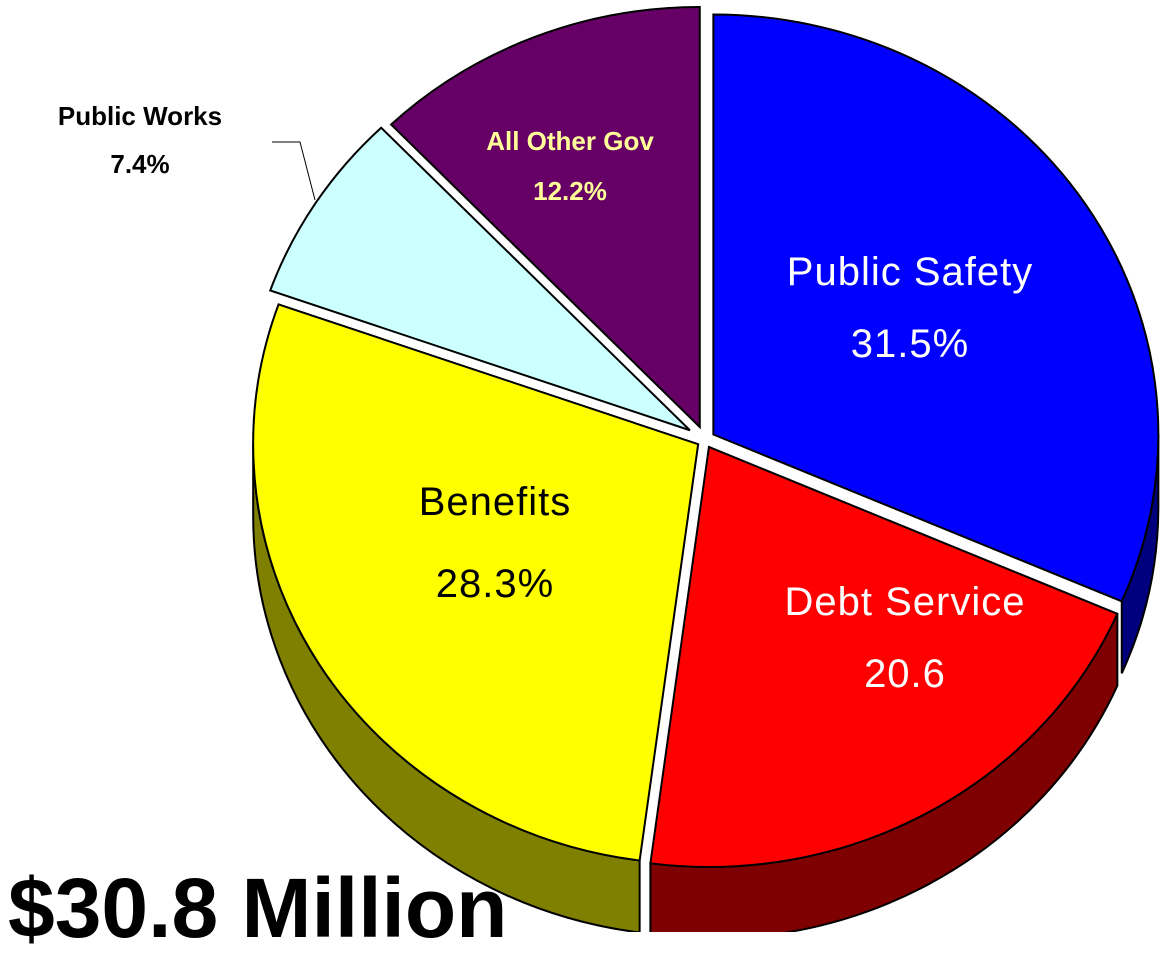  I want to click on slice-label-benefits: Benefits, so click(495, 502).